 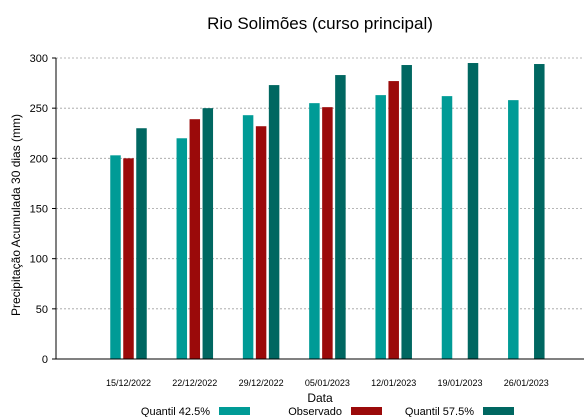 What do you see at coordinates (526, 383) in the screenshot?
I see `x-tick-label: 26/01/2023` at bounding box center [526, 383].